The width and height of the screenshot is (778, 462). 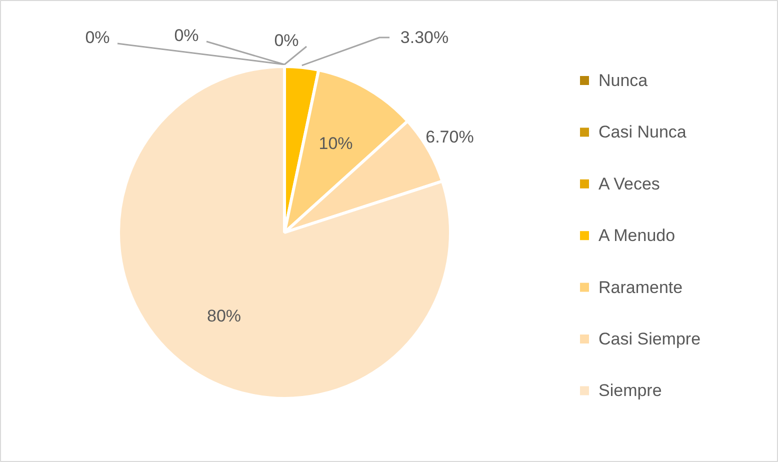 What do you see at coordinates (224, 316) in the screenshot?
I see `data-label: 80%` at bounding box center [224, 316].